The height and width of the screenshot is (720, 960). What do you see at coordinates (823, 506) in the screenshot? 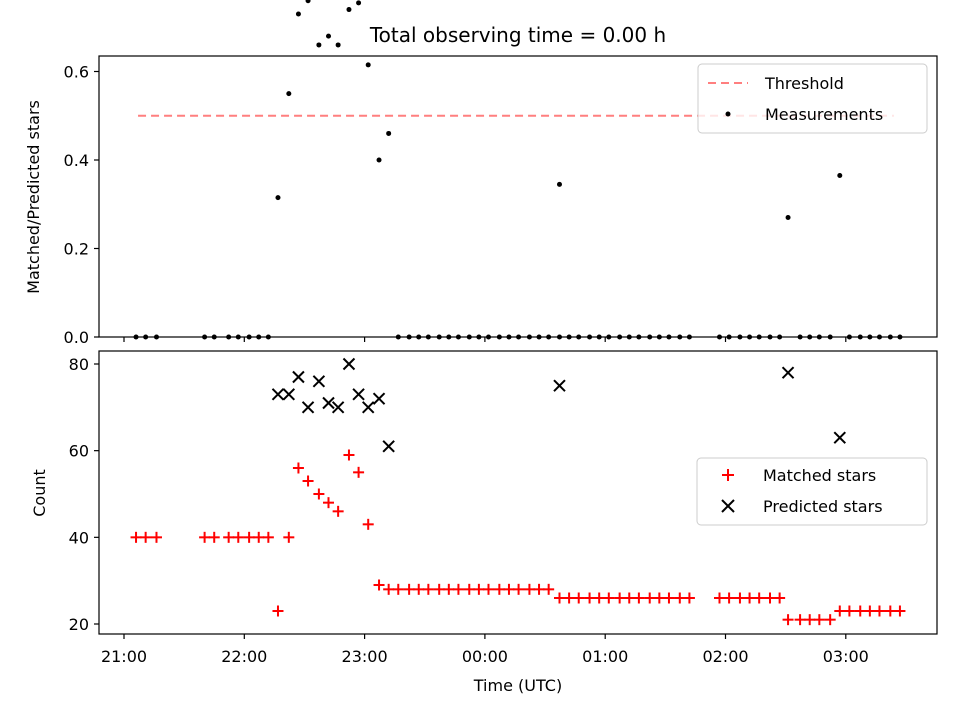
I see `legend-predicted-label: Predicted stars` at bounding box center [823, 506].